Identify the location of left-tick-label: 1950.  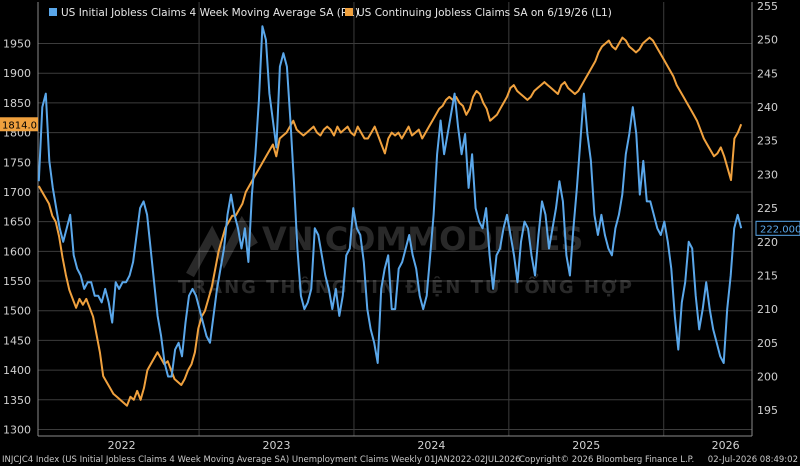
(17, 44).